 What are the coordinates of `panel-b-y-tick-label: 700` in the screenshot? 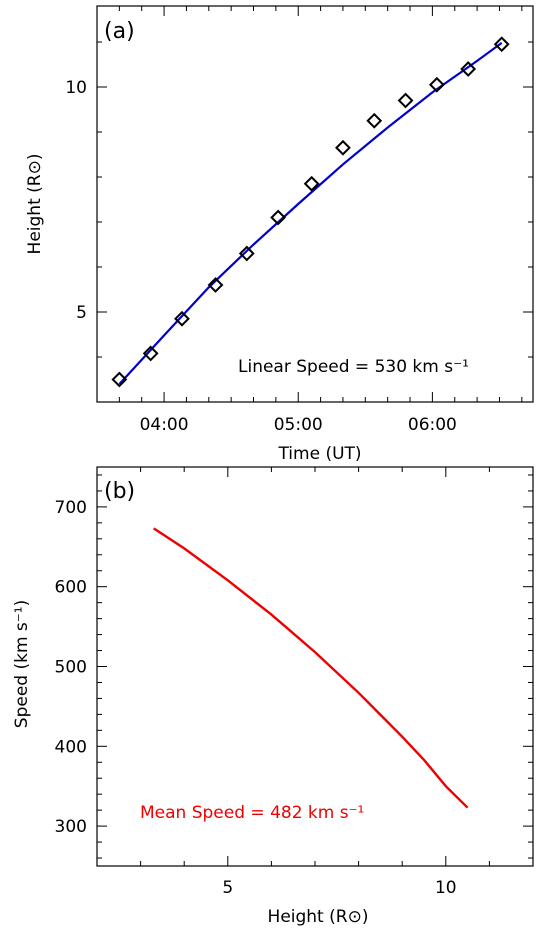 It's located at (71, 508).